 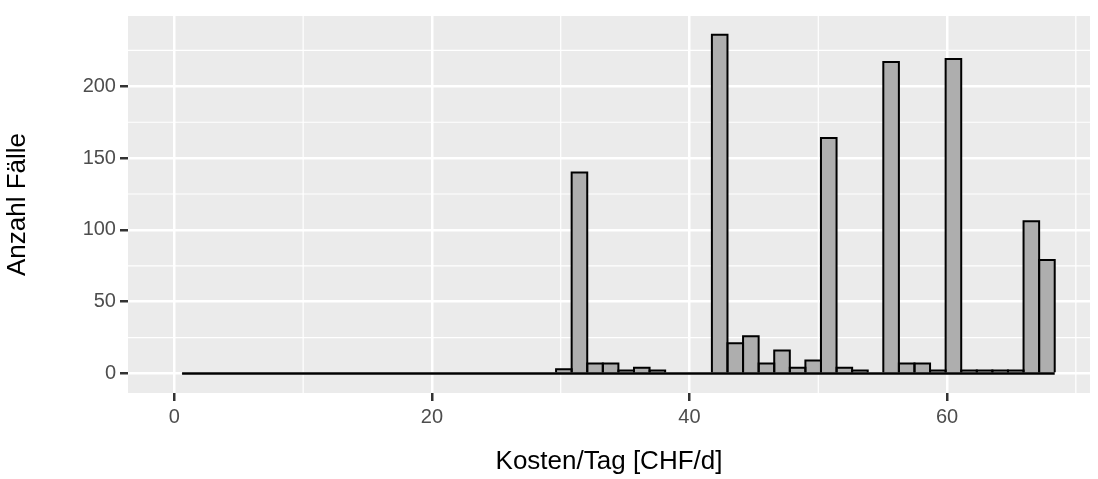 I want to click on x-axis-title: Kosten/Tag [CHF/d], so click(x=609, y=459).